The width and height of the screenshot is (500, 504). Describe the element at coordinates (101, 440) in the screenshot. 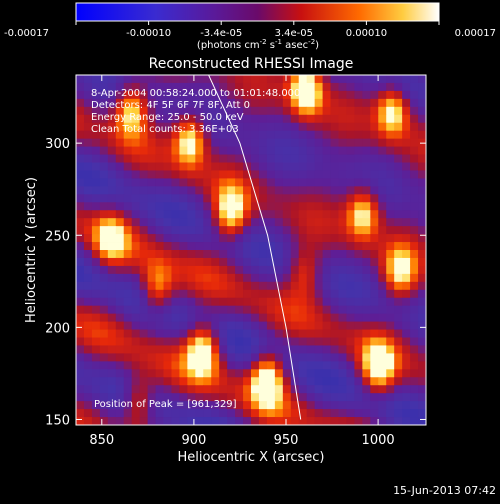

I see `x-tick-label: 850` at that location.